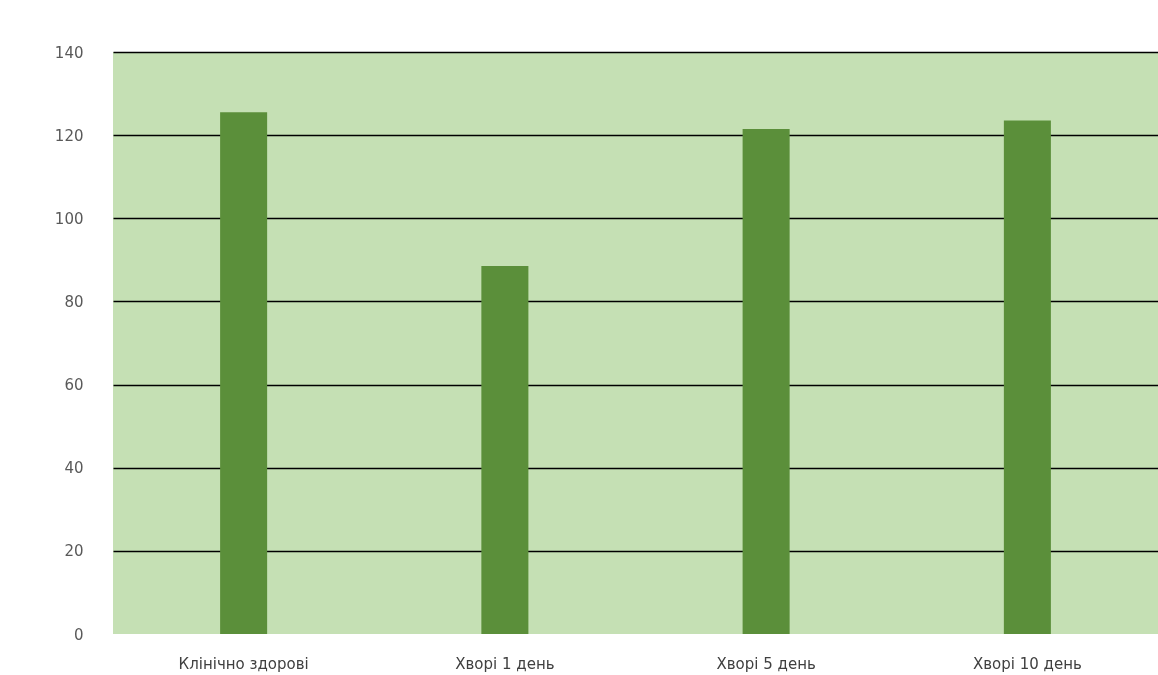 The height and width of the screenshot is (675, 1158). What do you see at coordinates (243, 663) in the screenshot?
I see `x-tick-label: Клінічно здорові` at bounding box center [243, 663].